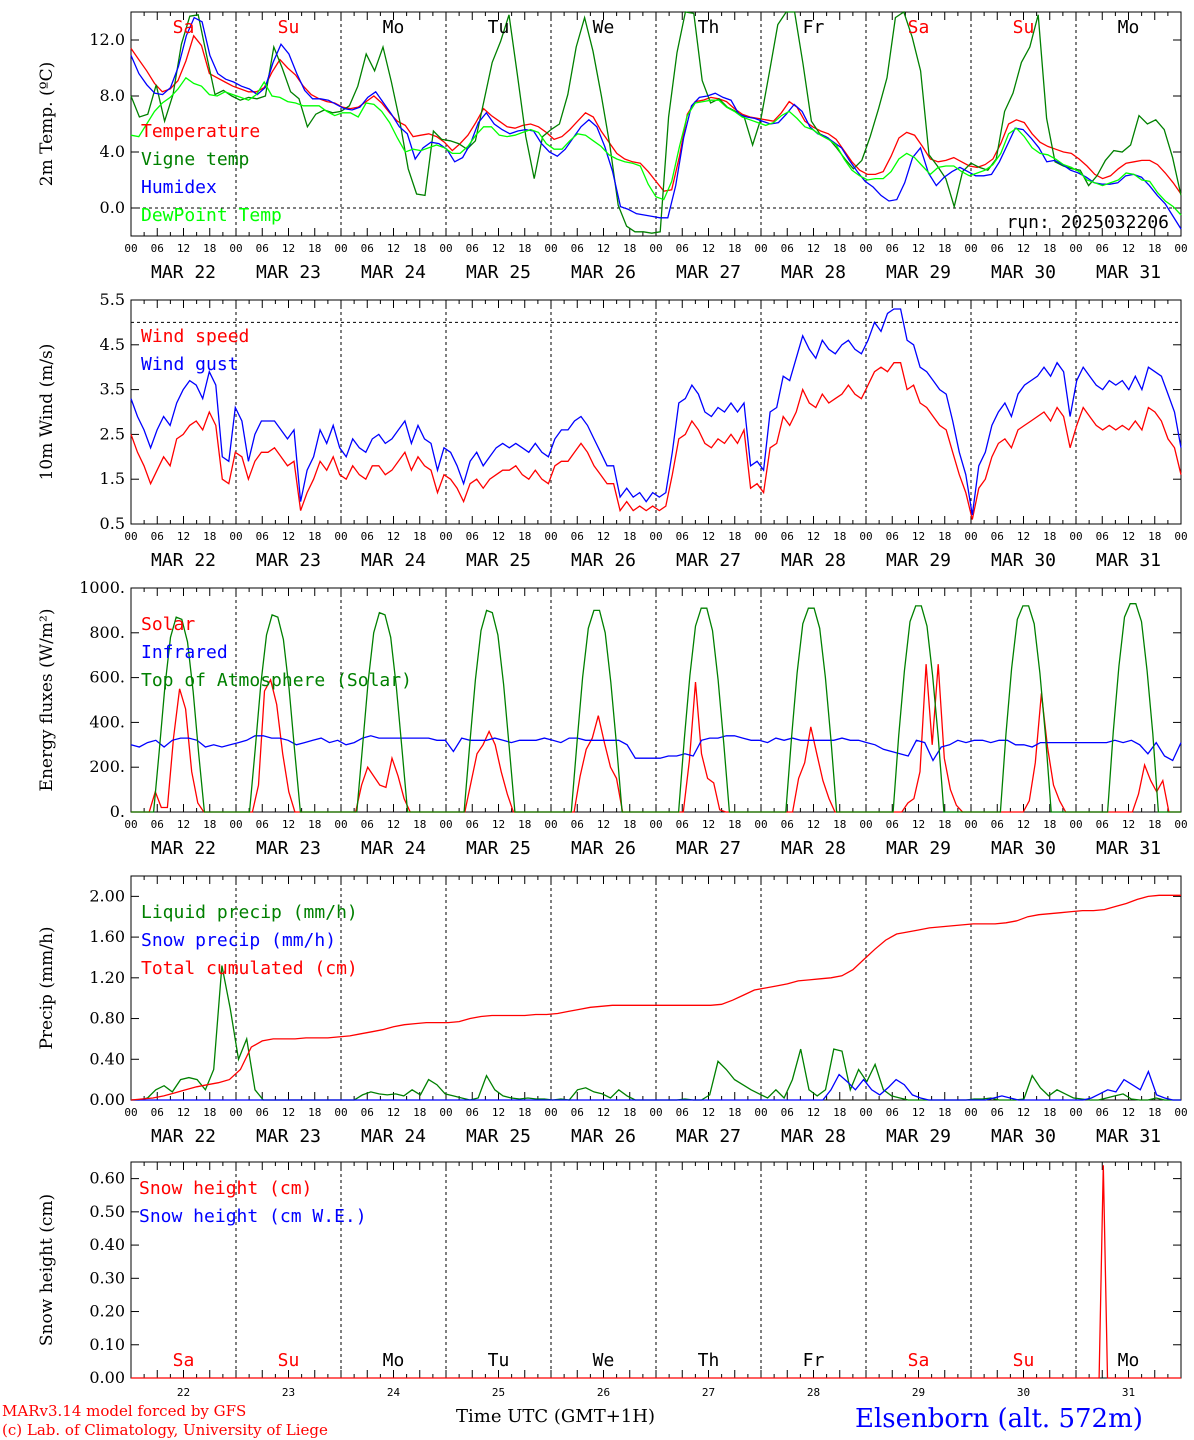  I want to click on y-tick-label: 0., so click(117, 811).